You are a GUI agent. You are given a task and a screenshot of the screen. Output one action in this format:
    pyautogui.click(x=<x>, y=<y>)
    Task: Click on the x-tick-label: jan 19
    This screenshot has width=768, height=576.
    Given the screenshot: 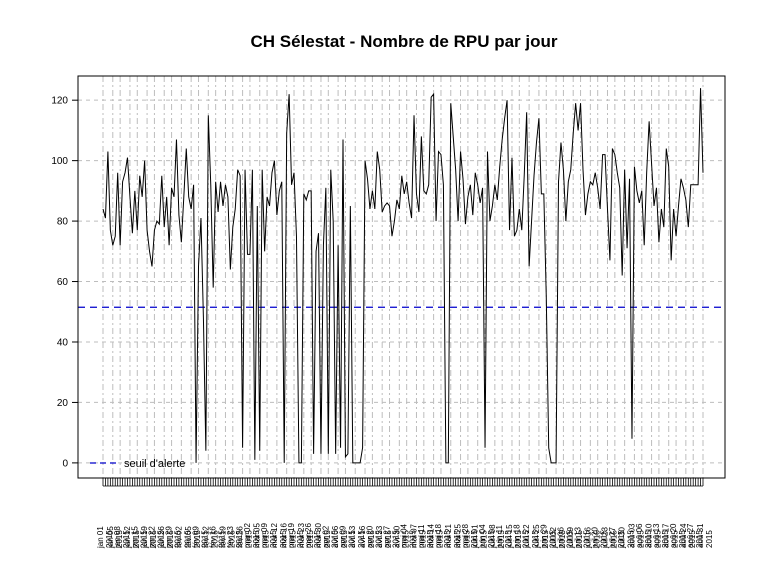 What is the action you would take?
    pyautogui.click(x=144, y=537)
    